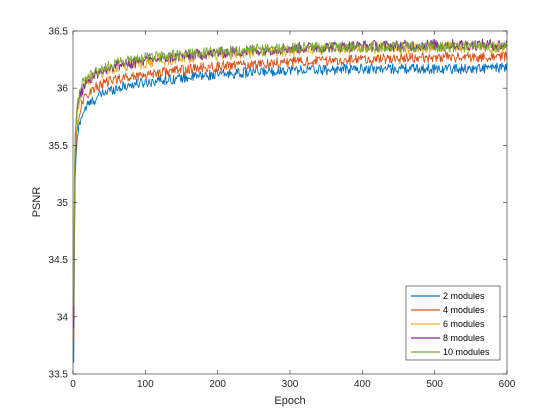 This screenshot has width=560, height=420. What do you see at coordinates (466, 352) in the screenshot?
I see `legend-entry: 10 modules` at bounding box center [466, 352].